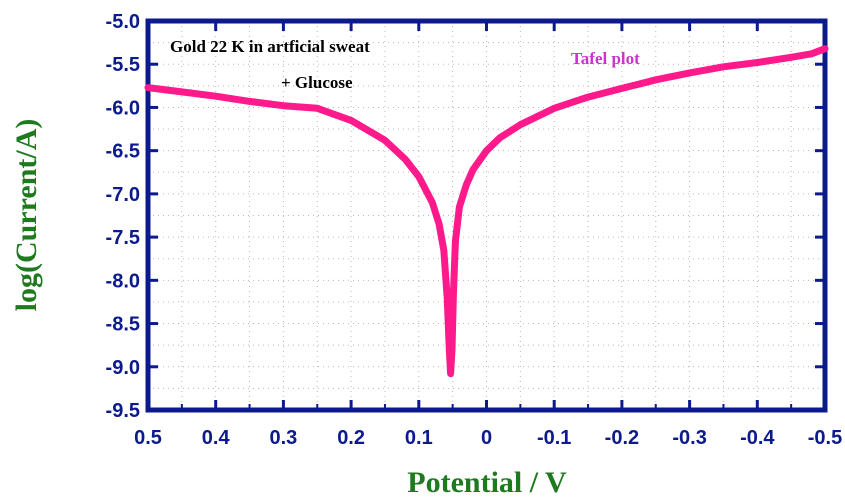 The width and height of the screenshot is (845, 499). What do you see at coordinates (123, 216) in the screenshot?
I see `y-tick-labels: -5.0 -5.5 -6.0 -6.5 -7.0 -7.5 -8.0 -8.5 -9.0 -9.5` at bounding box center [123, 216].